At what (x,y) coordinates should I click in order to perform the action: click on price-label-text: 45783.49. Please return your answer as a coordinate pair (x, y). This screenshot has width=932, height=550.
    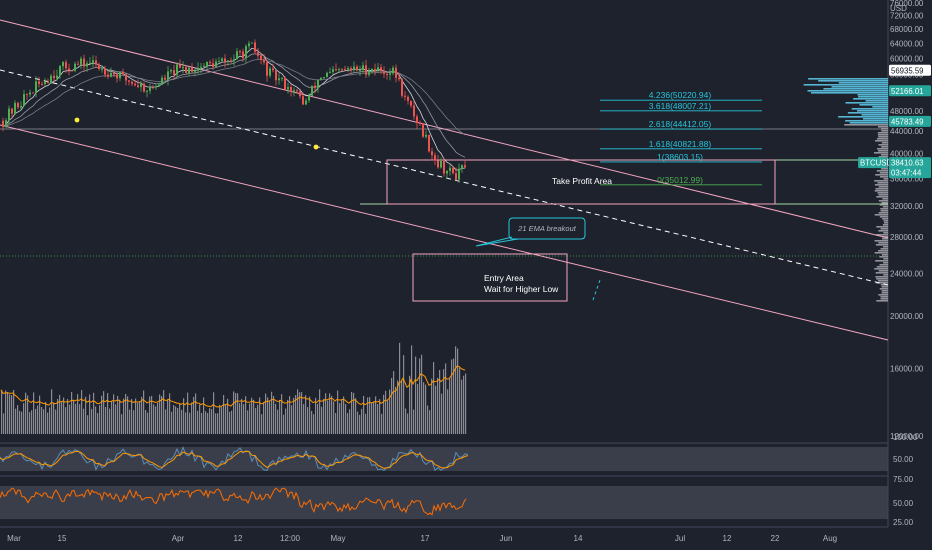
    Looking at the image, I should click on (907, 121).